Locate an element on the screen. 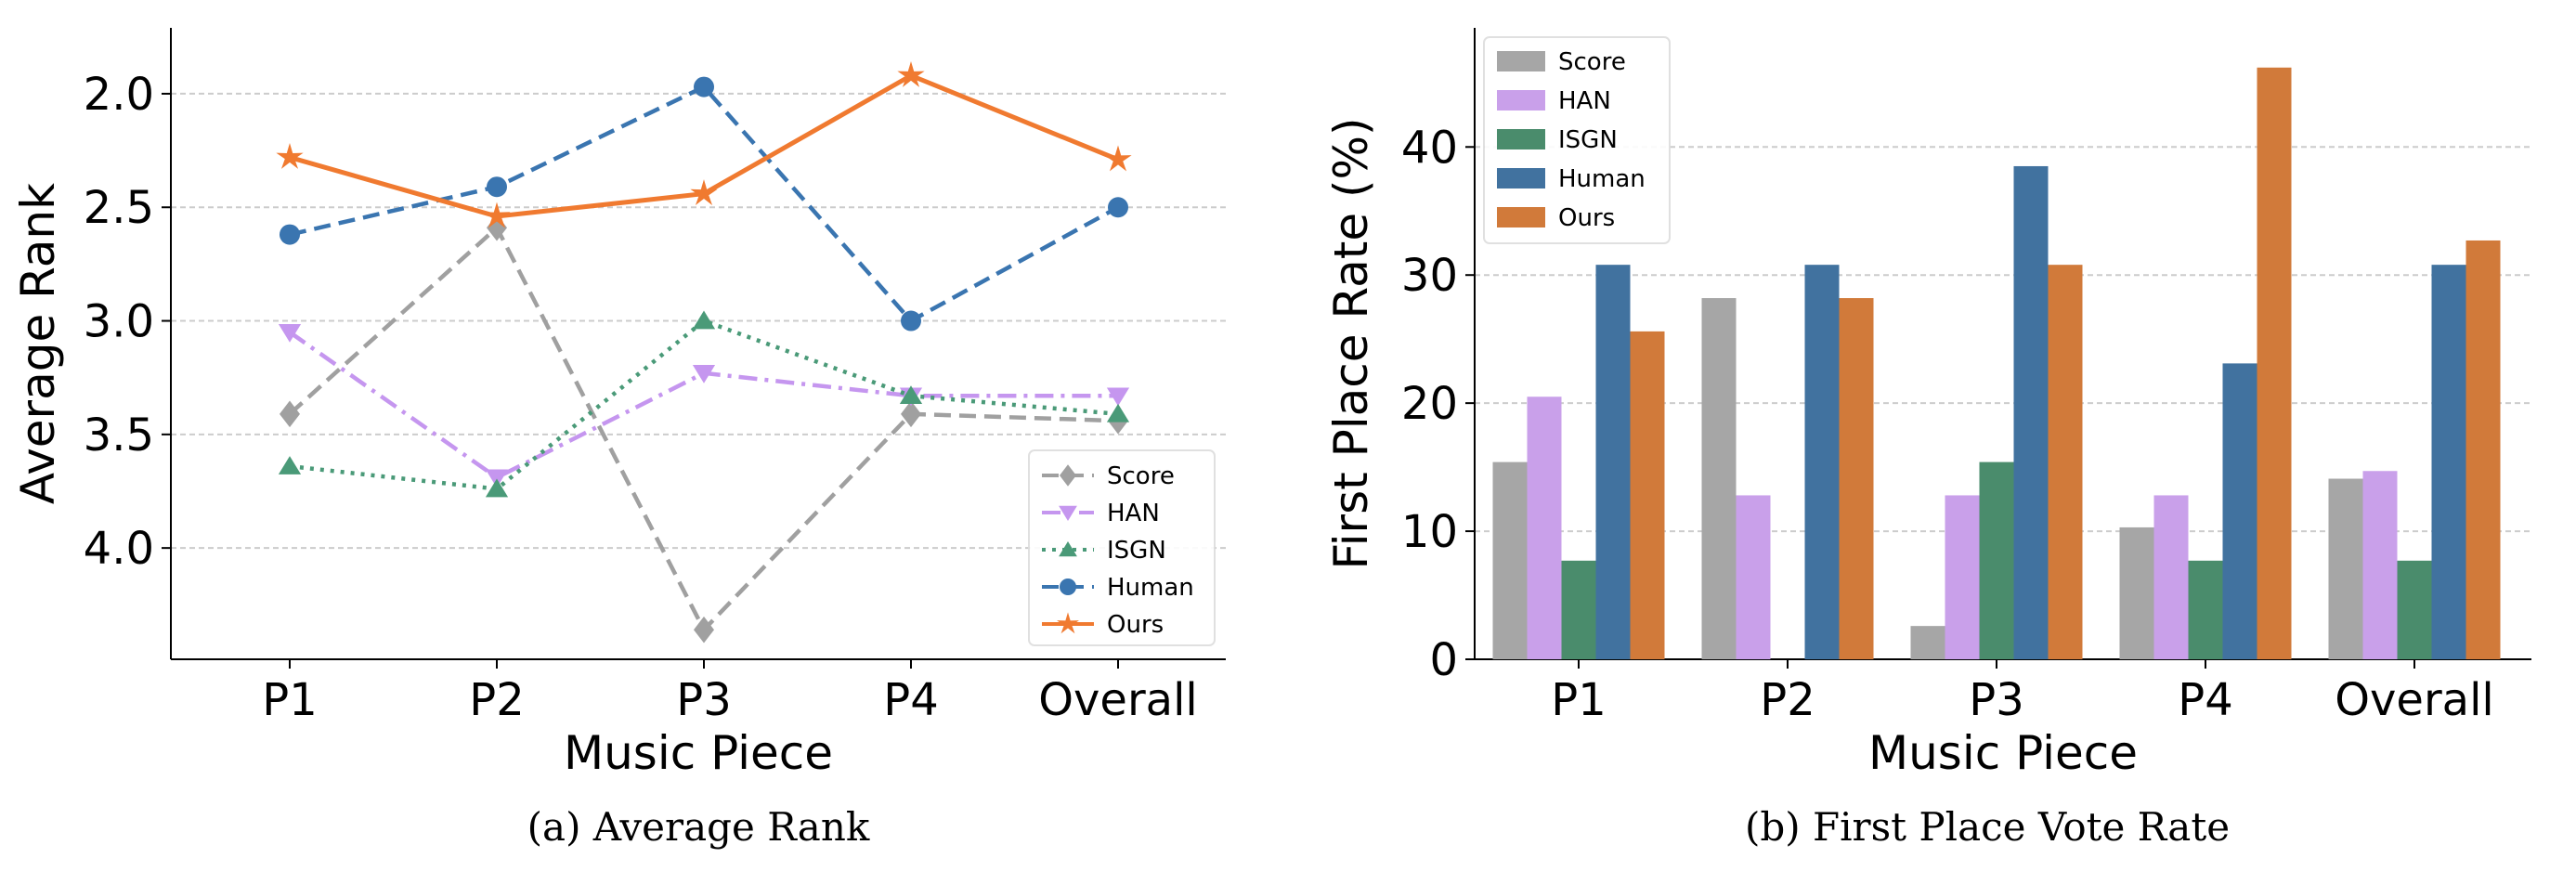 This screenshot has width=2576, height=884. y-tick-label: 0 is located at coordinates (1443, 660).